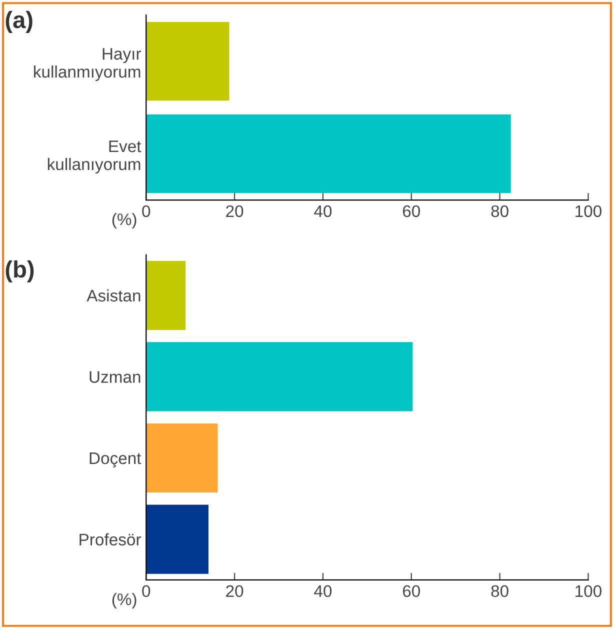 The height and width of the screenshot is (629, 614). What do you see at coordinates (20, 271) in the screenshot?
I see `chart-title: (b)` at bounding box center [20, 271].